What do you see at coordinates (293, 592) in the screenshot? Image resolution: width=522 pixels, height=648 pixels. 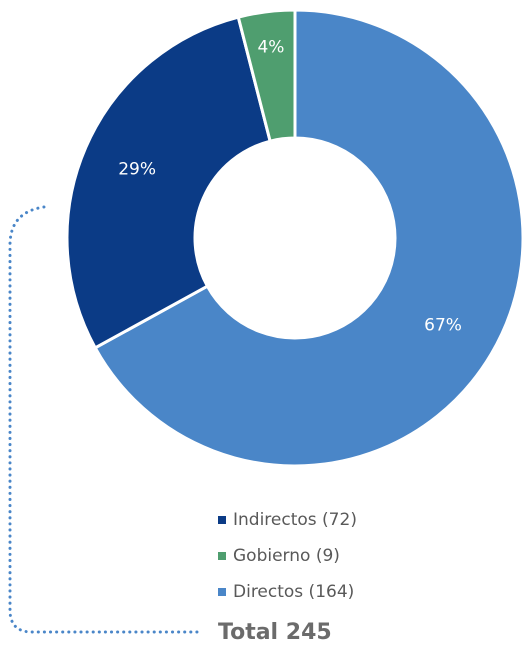 I see `legend-label: Directos (164)` at bounding box center [293, 592].